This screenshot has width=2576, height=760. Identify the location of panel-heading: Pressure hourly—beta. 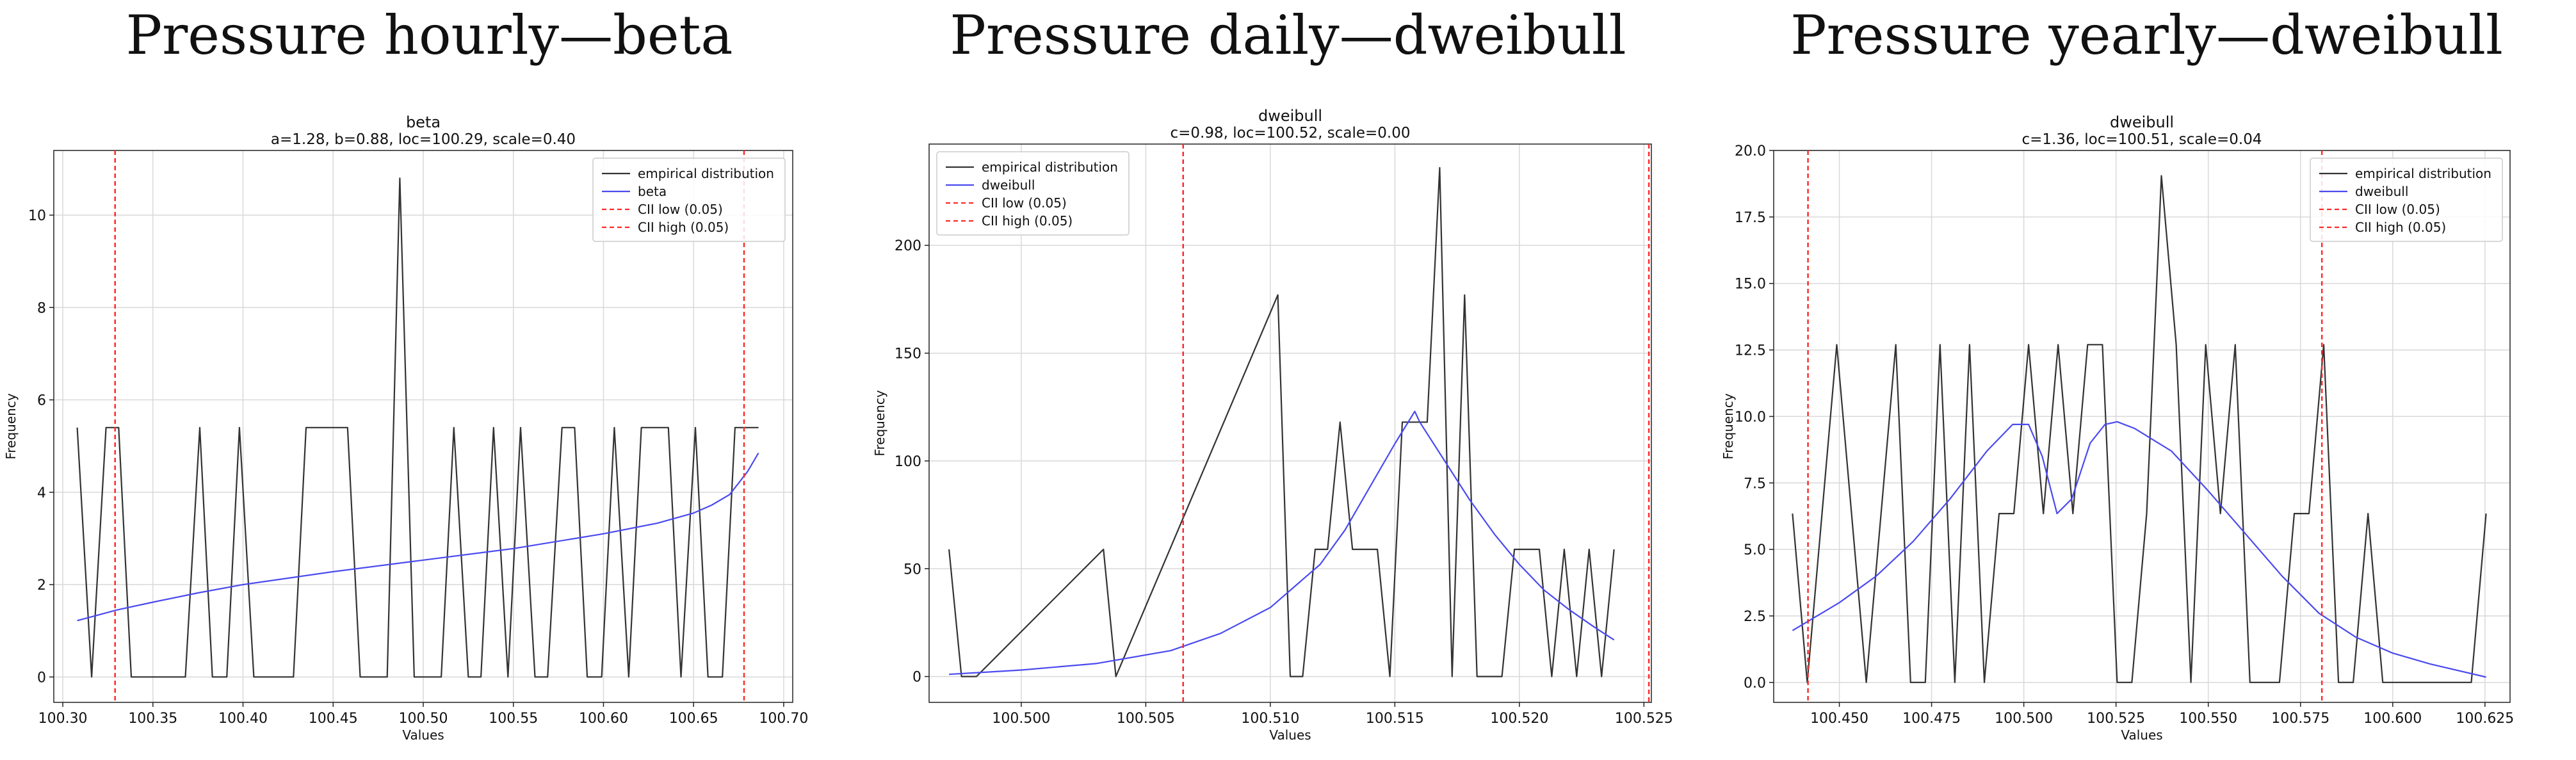
(429, 35).